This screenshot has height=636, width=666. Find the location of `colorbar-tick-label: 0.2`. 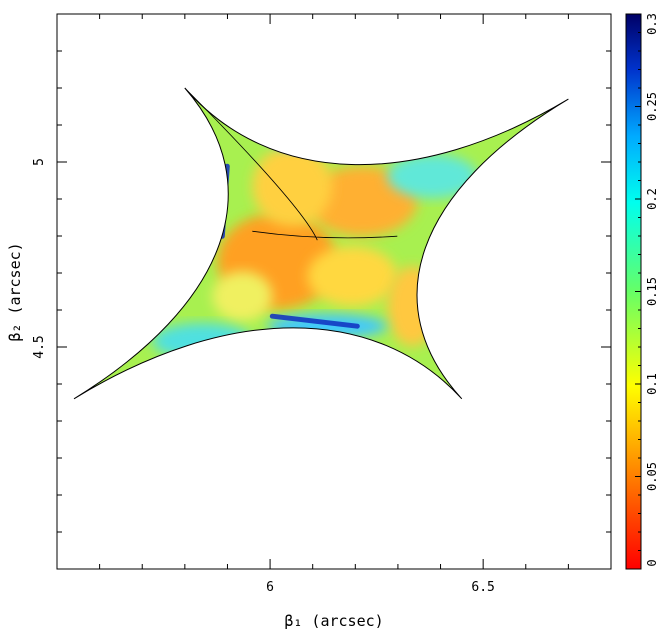

colorbar-tick-label: 0.2 is located at coordinates (652, 199).